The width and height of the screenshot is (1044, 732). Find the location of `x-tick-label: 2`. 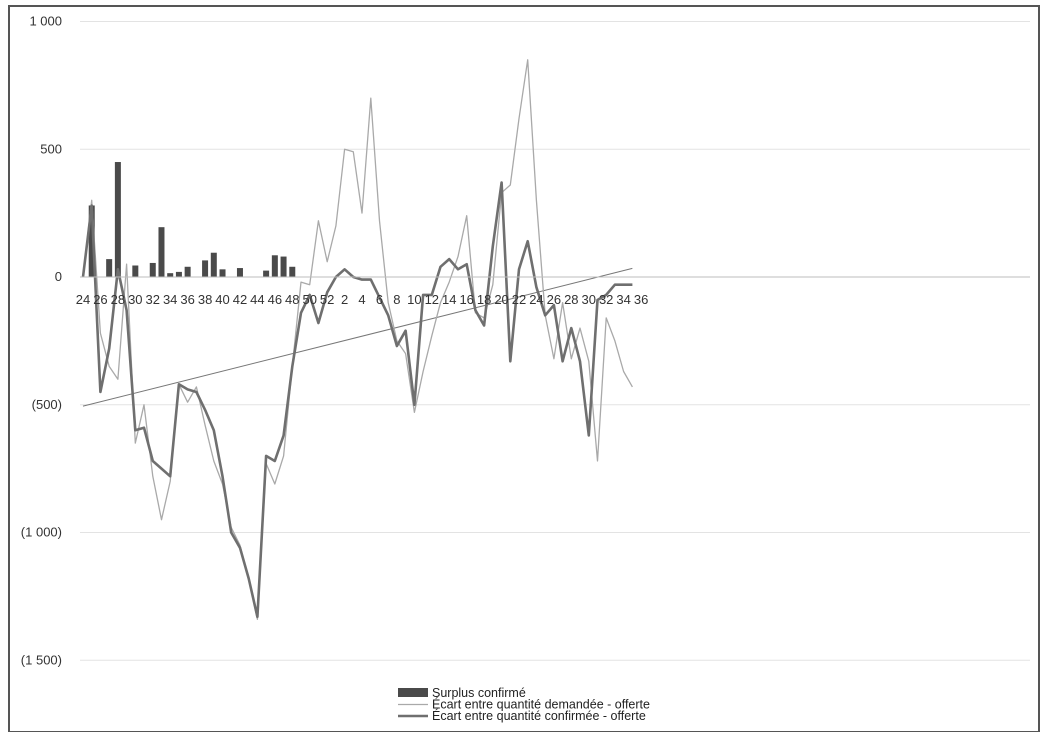

x-tick-label: 2 is located at coordinates (344, 299).